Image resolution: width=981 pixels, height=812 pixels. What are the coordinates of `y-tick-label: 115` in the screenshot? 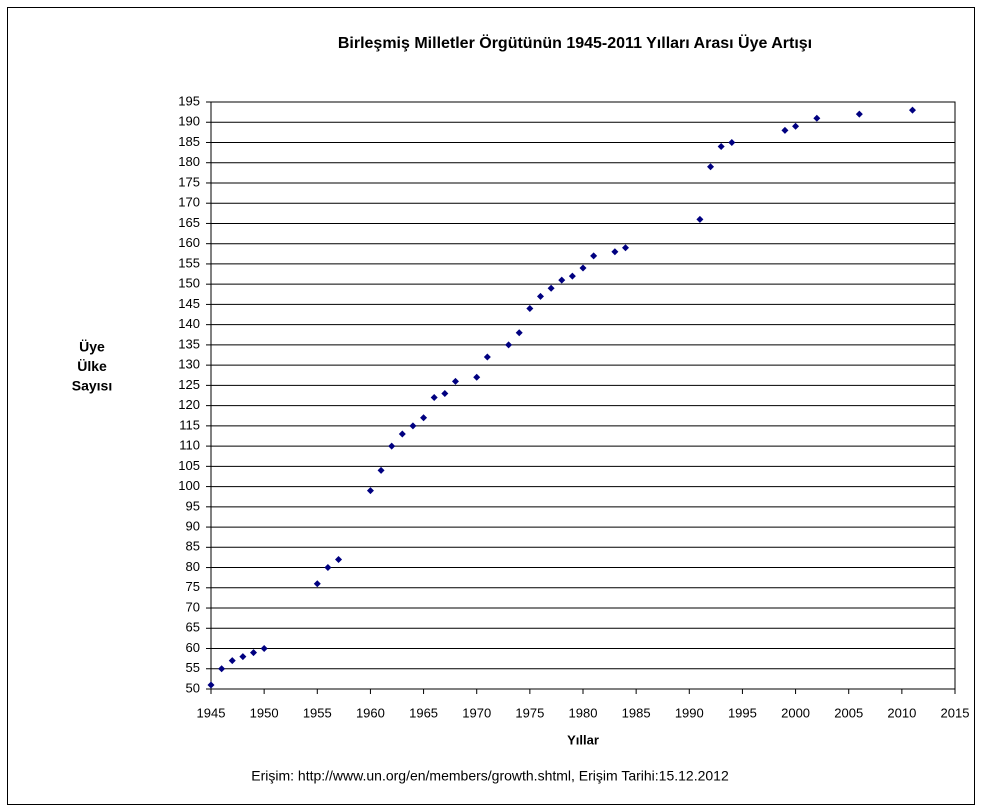 It's located at (189, 424).